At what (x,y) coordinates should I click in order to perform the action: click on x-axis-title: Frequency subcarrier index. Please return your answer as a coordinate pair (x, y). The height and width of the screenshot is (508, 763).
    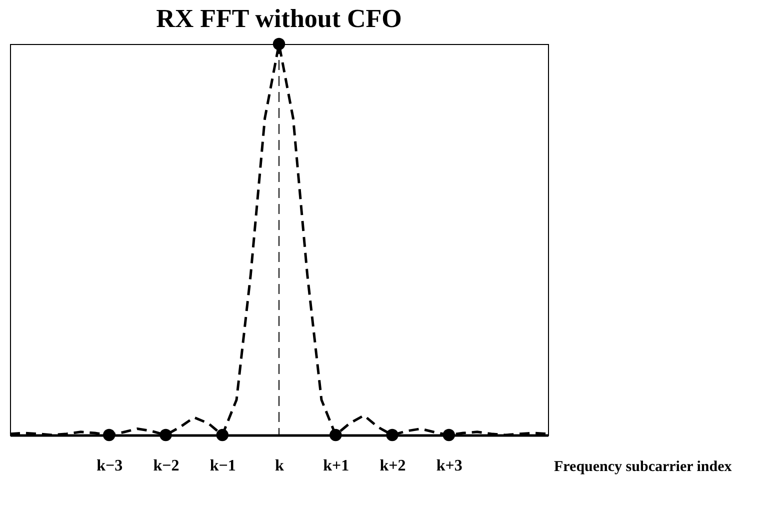
    Looking at the image, I should click on (643, 467).